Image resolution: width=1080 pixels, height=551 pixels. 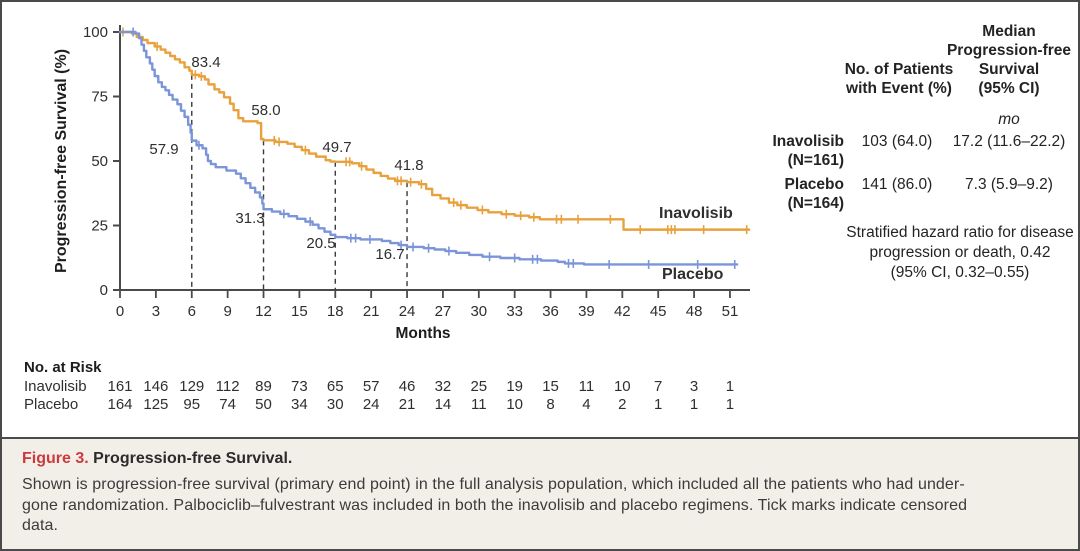 What do you see at coordinates (228, 386) in the screenshot?
I see `risk-count: 112` at bounding box center [228, 386].